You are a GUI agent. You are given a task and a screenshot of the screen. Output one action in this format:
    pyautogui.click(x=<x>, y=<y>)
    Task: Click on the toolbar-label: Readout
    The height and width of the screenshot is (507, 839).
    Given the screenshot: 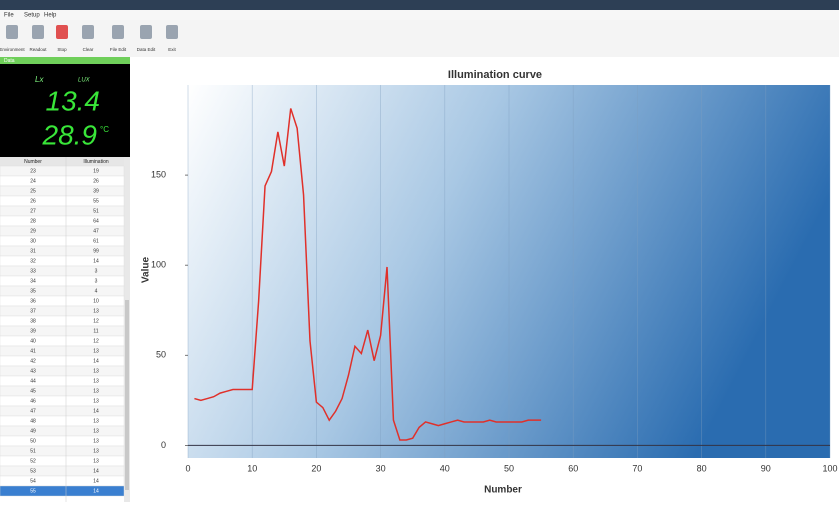 What is the action you would take?
    pyautogui.click(x=38, y=49)
    